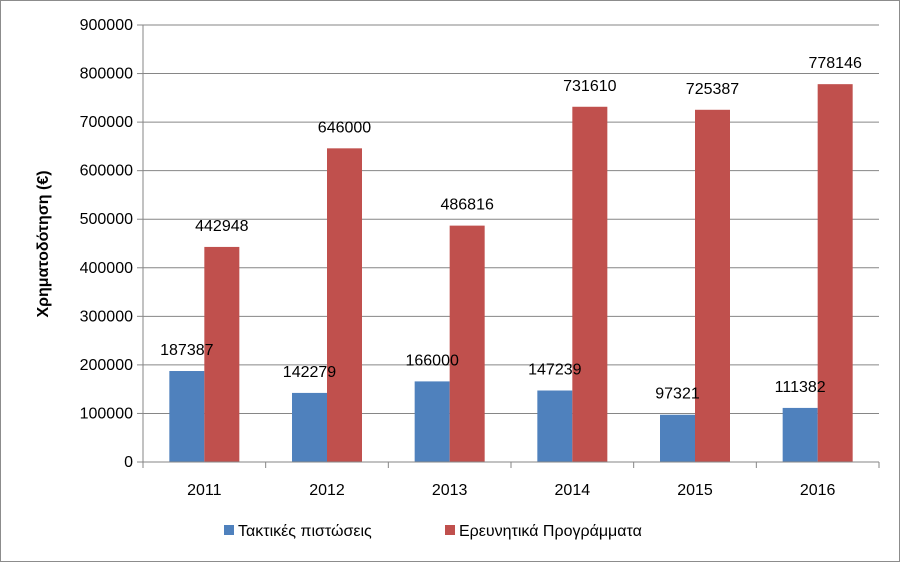  Describe the element at coordinates (106, 365) in the screenshot. I see `y-tick-label: 200000` at that location.